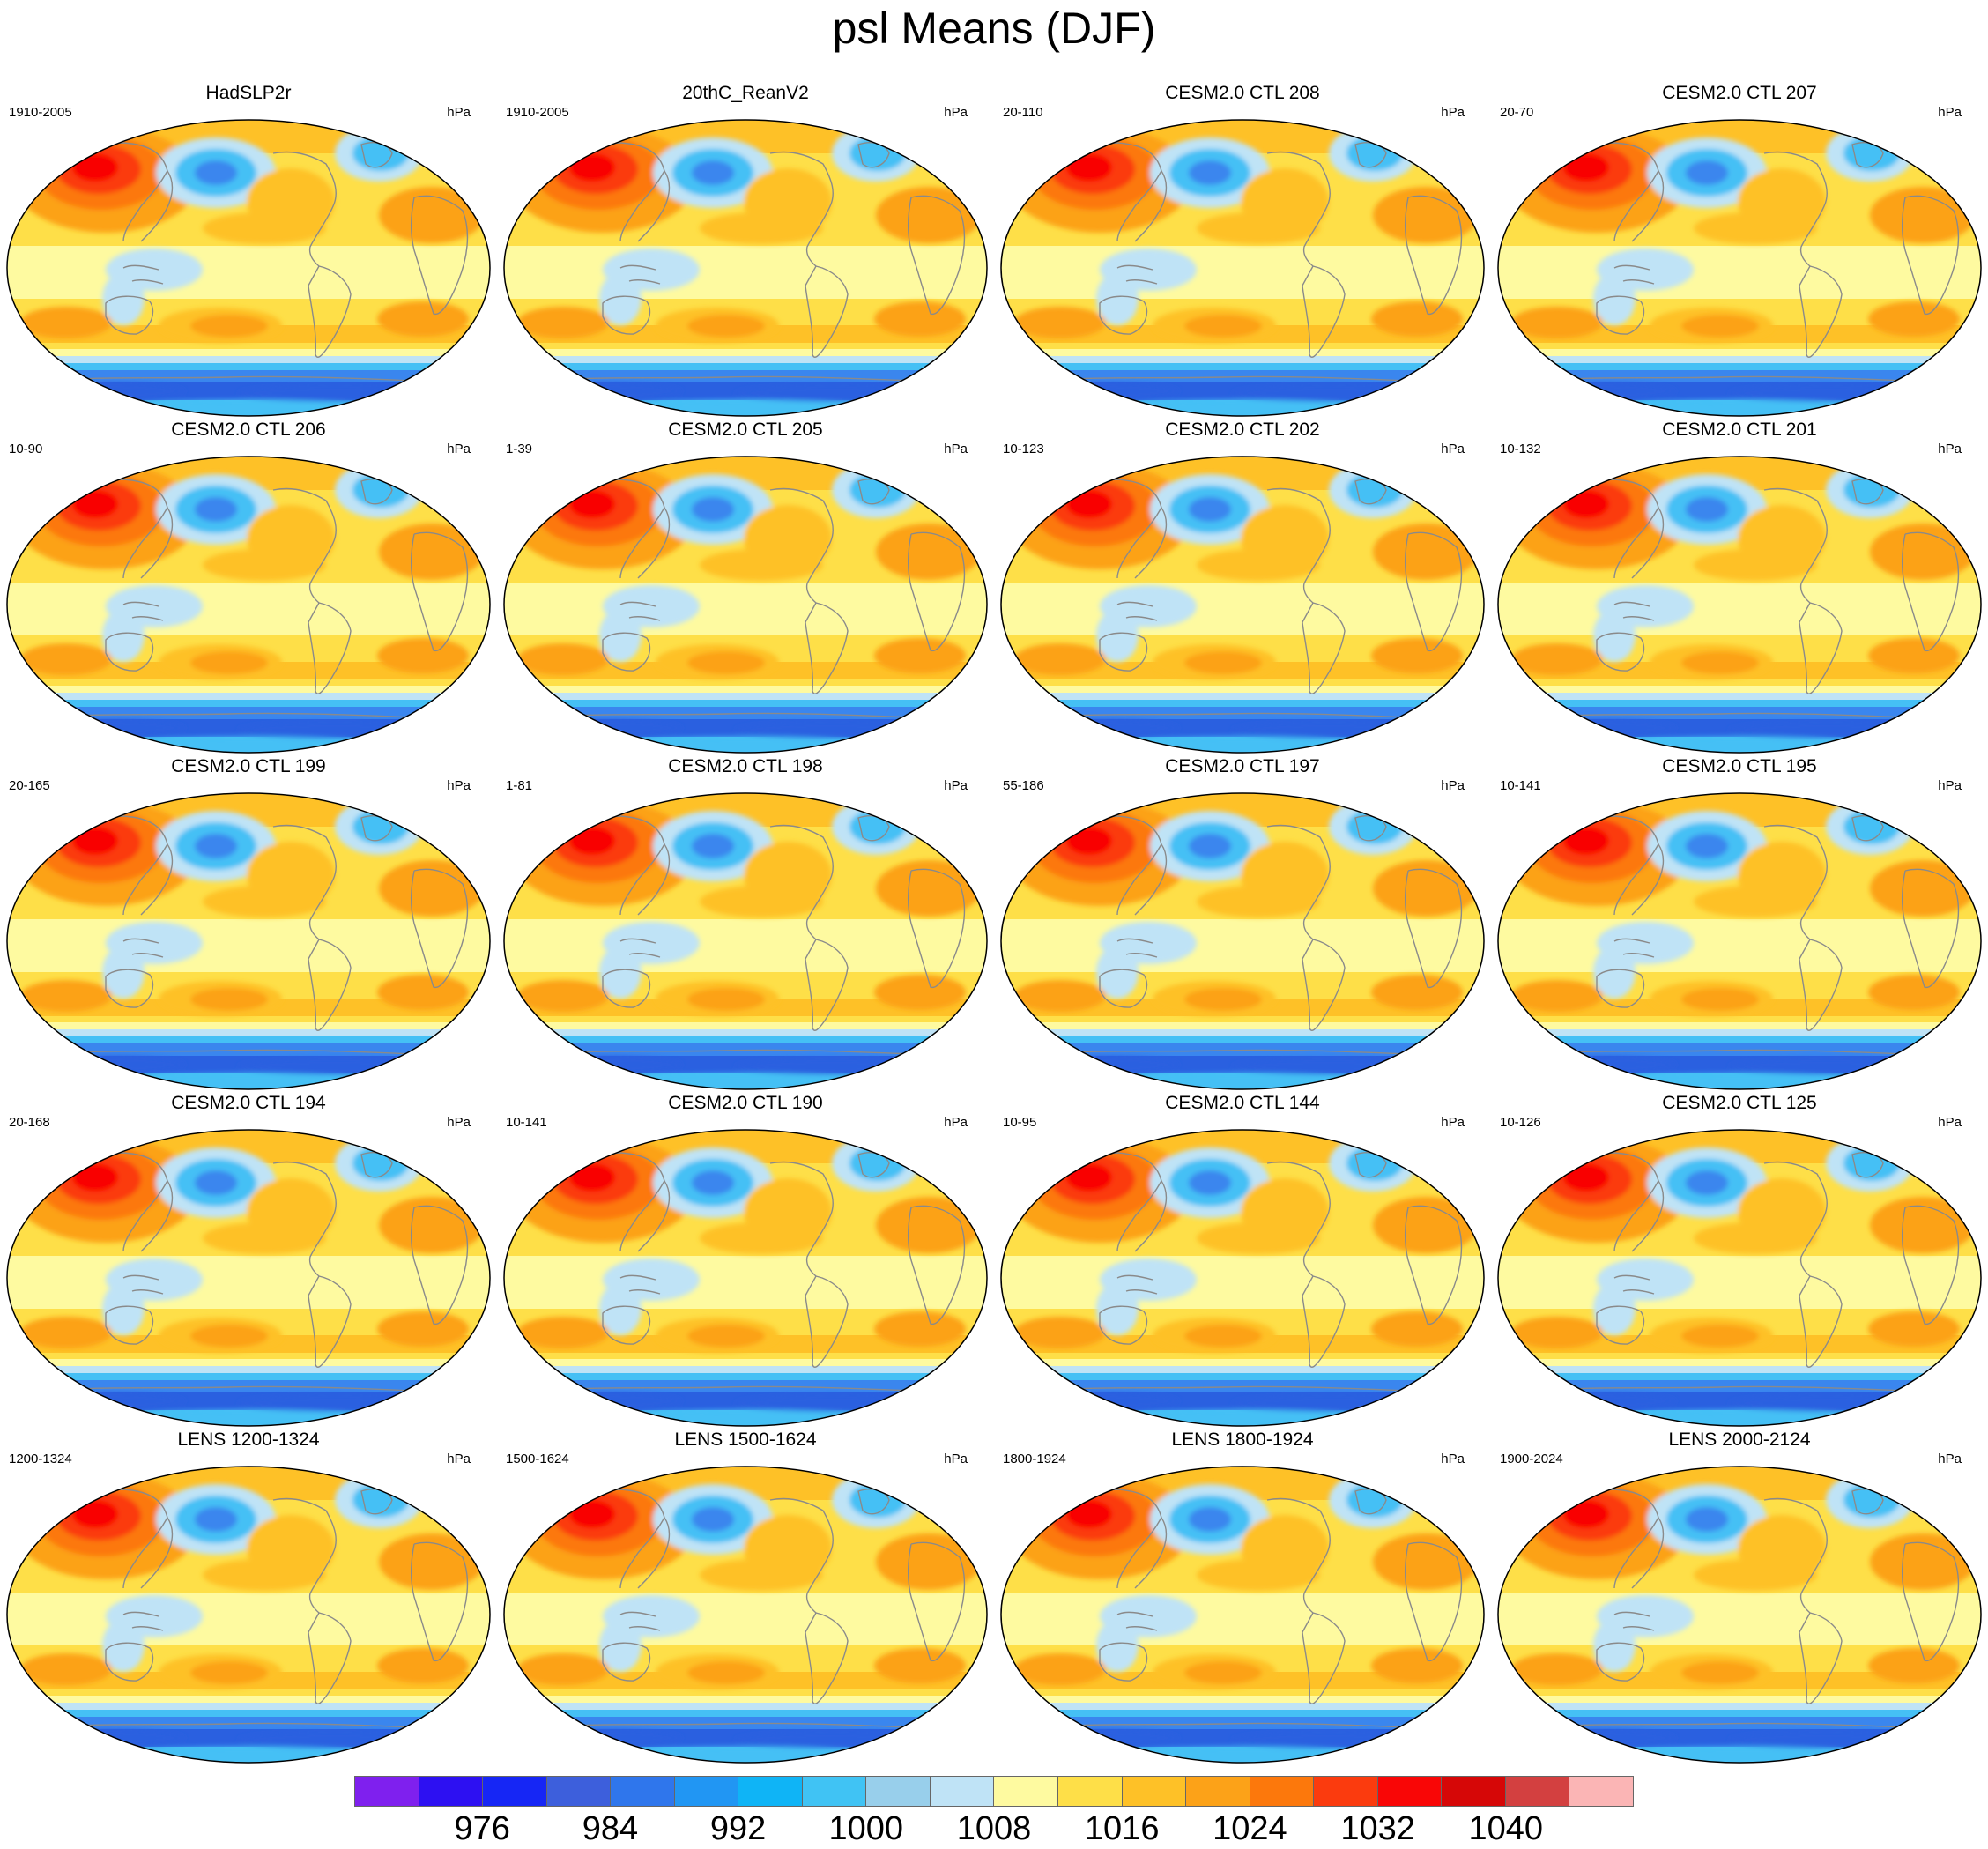  Describe the element at coordinates (1020, 1123) in the screenshot. I see `panel-years-label: 10-95` at that location.